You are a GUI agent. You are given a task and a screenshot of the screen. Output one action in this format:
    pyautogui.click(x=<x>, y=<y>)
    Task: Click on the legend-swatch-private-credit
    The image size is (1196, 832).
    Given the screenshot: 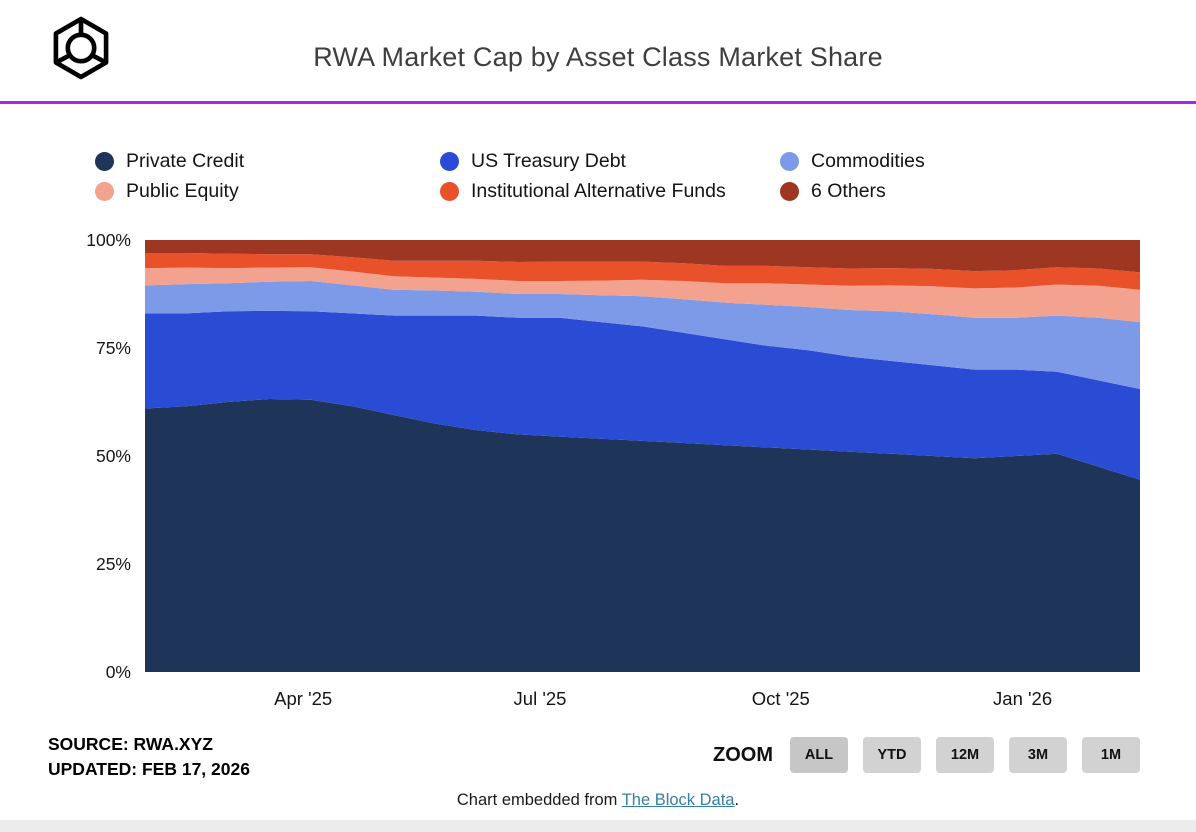 What is the action you would take?
    pyautogui.click(x=104, y=161)
    